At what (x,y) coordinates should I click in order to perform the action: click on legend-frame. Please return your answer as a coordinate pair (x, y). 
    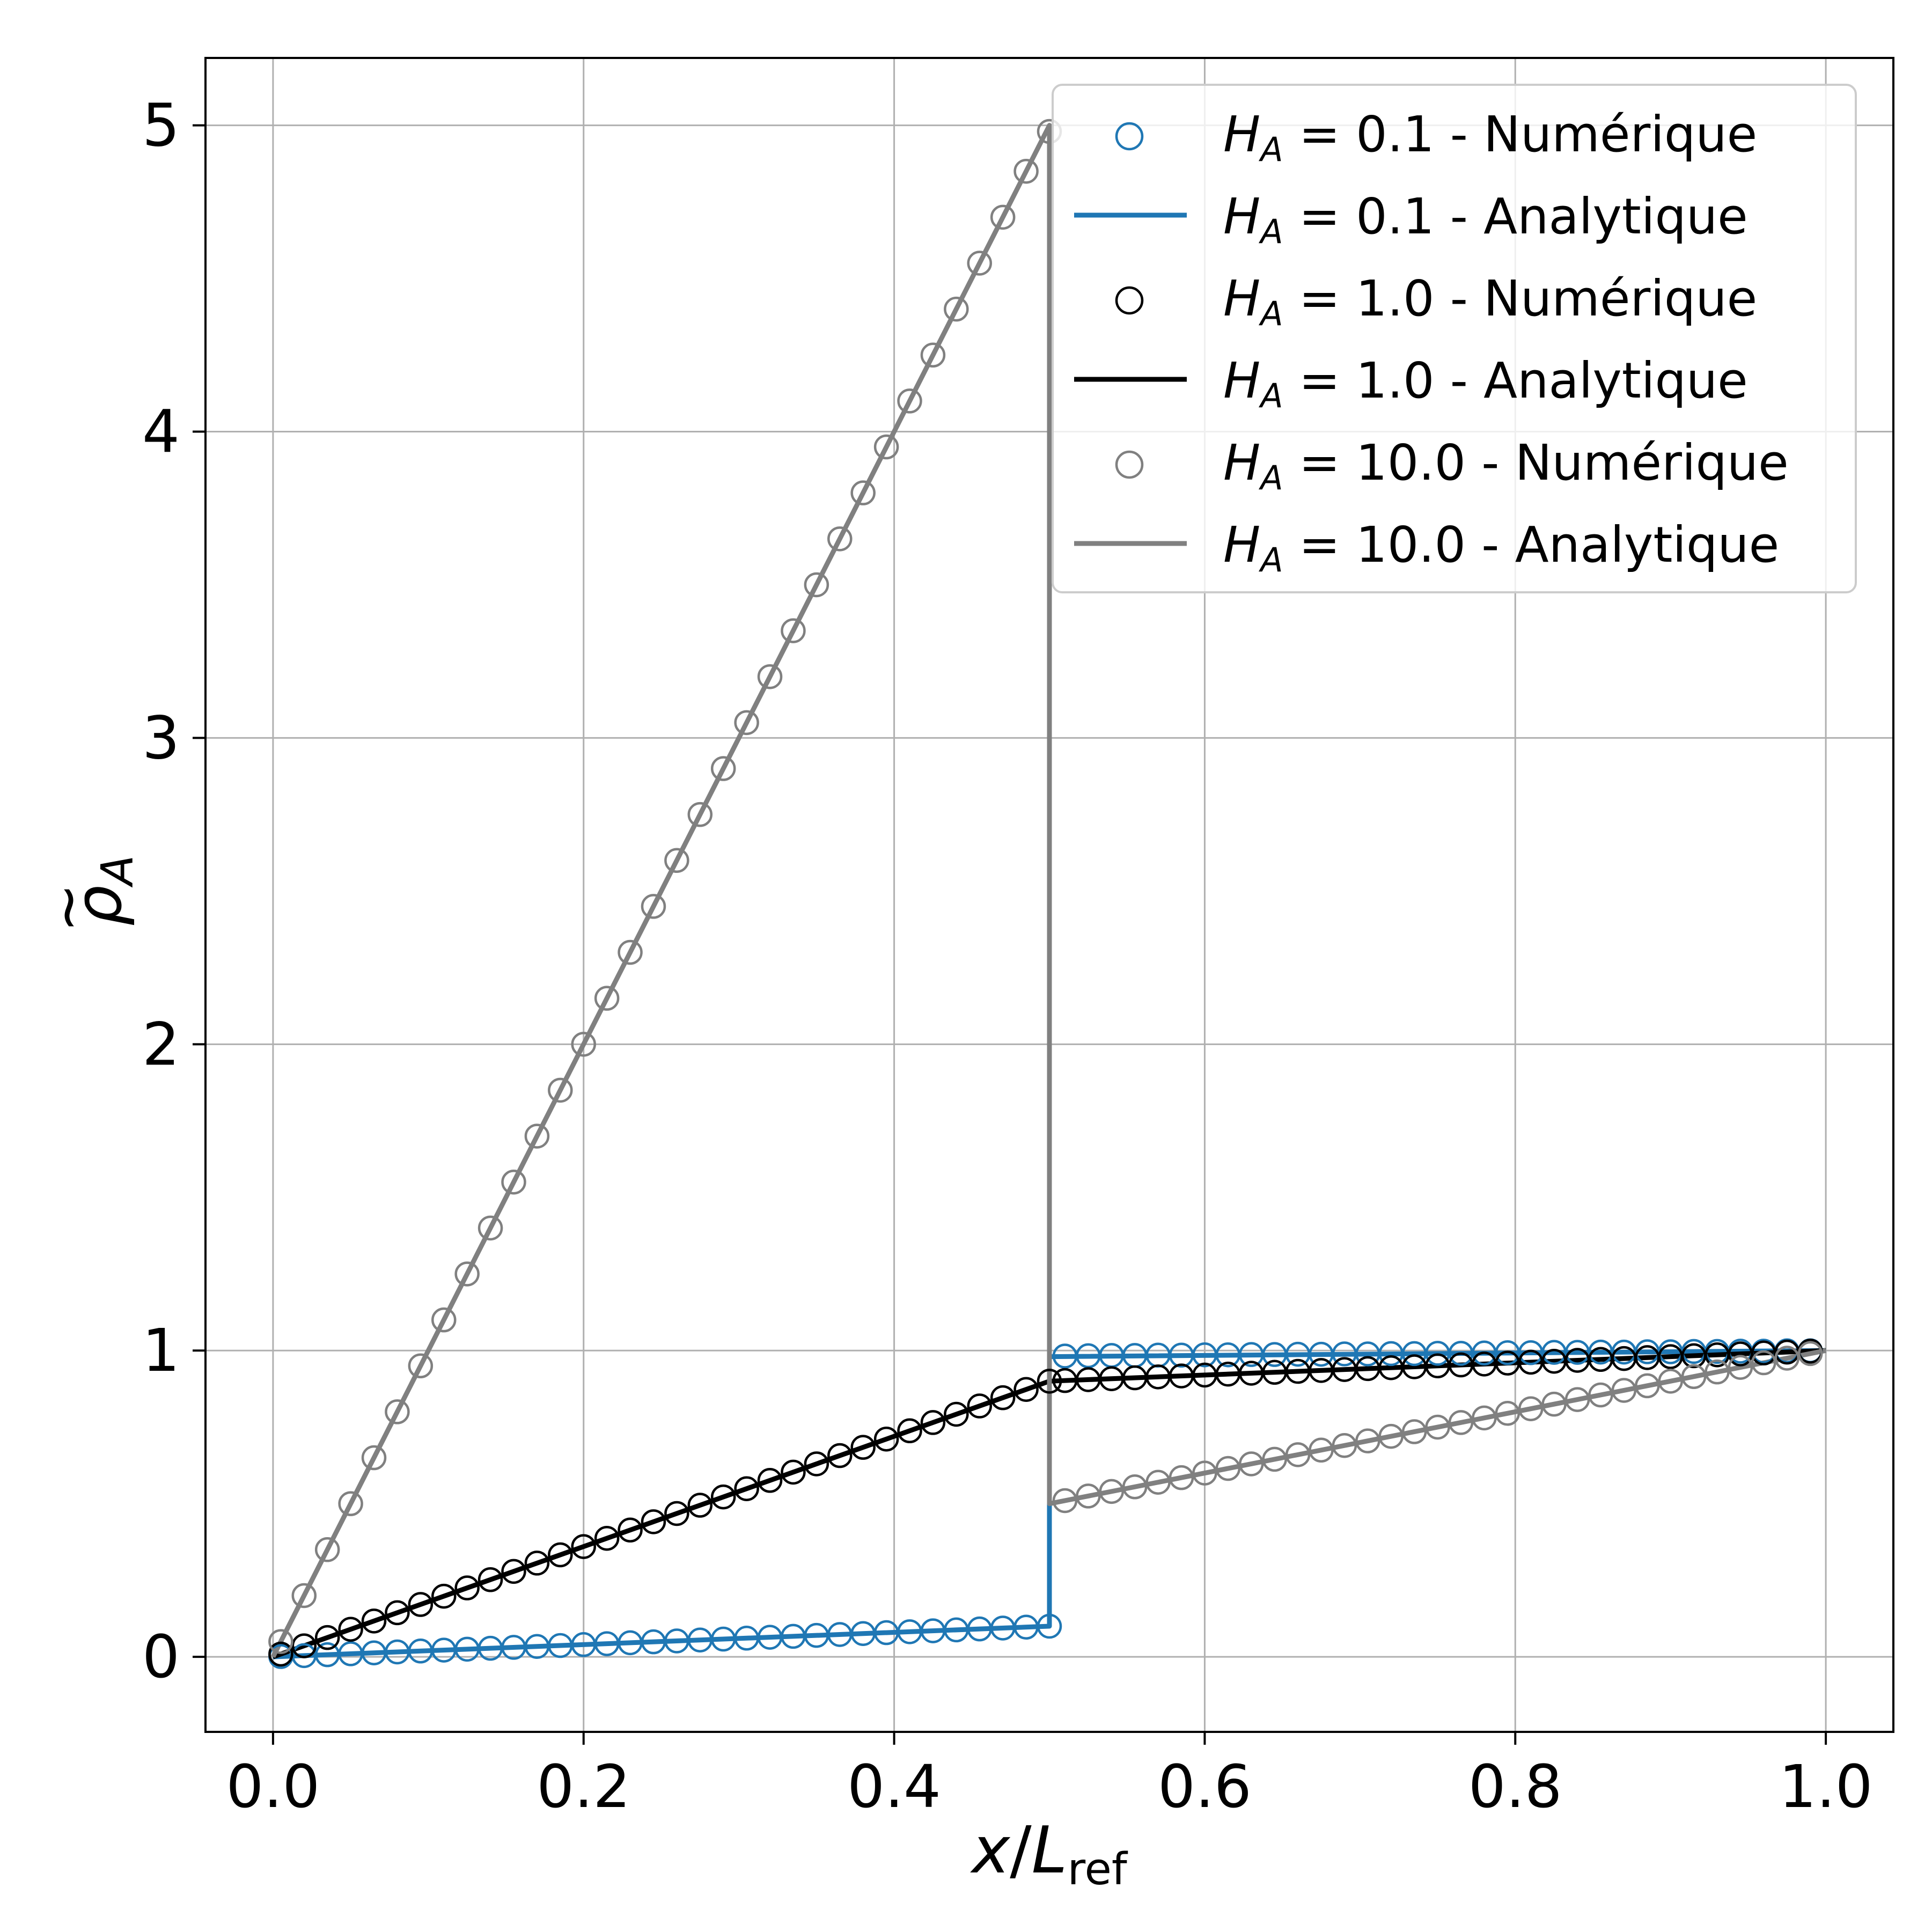
    Looking at the image, I should click on (1454, 338).